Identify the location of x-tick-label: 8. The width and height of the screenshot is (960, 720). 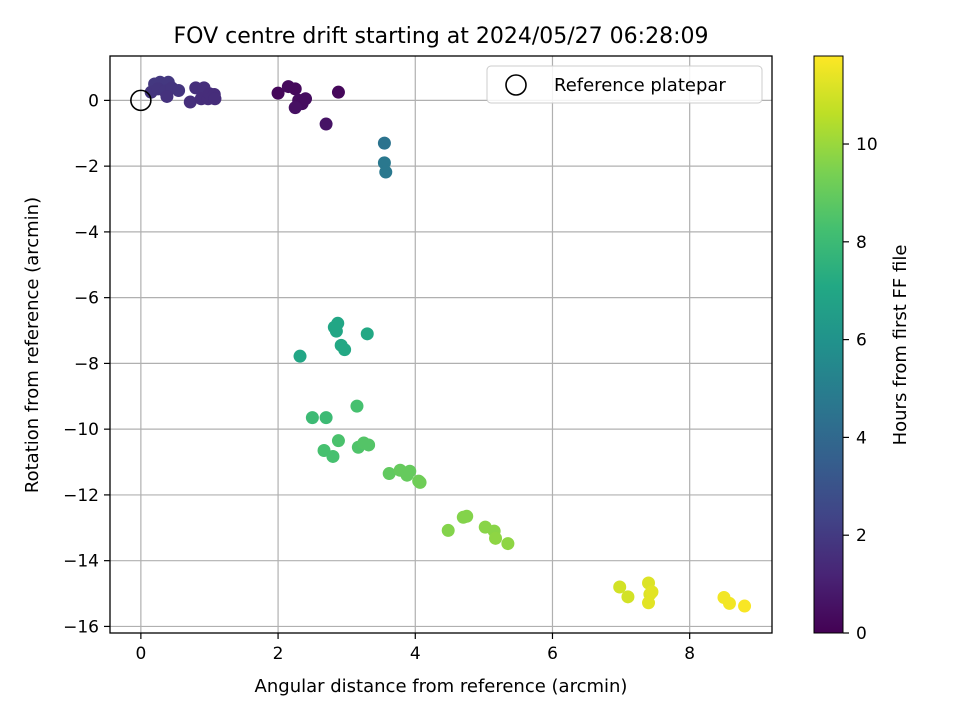
(689, 654).